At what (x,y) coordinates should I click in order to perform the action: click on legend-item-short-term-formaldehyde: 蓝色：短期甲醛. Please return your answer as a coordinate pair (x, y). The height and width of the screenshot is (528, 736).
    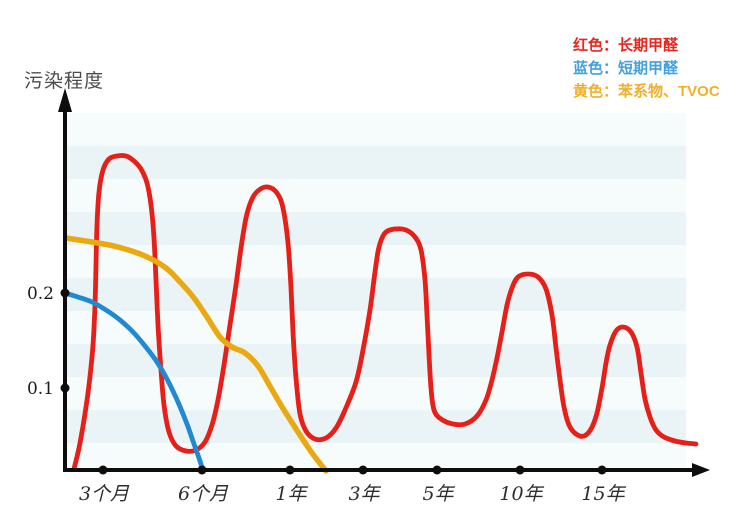
    Looking at the image, I should click on (626, 68).